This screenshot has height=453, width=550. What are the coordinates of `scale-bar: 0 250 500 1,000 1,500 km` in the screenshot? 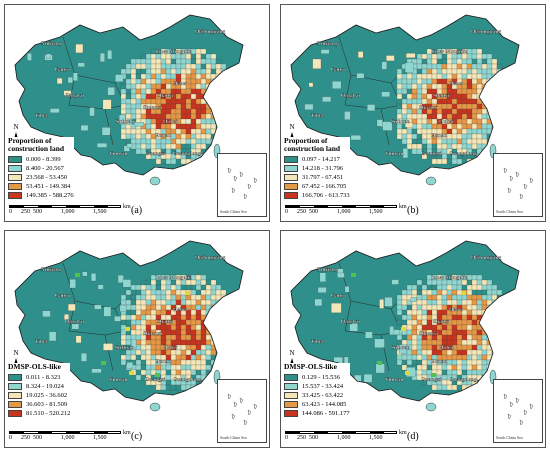 It's located at (70, 211).